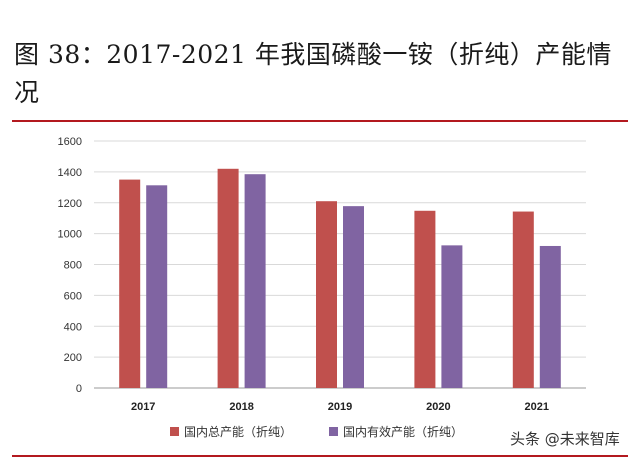  I want to click on y-tick-label: 1400, so click(70, 173).